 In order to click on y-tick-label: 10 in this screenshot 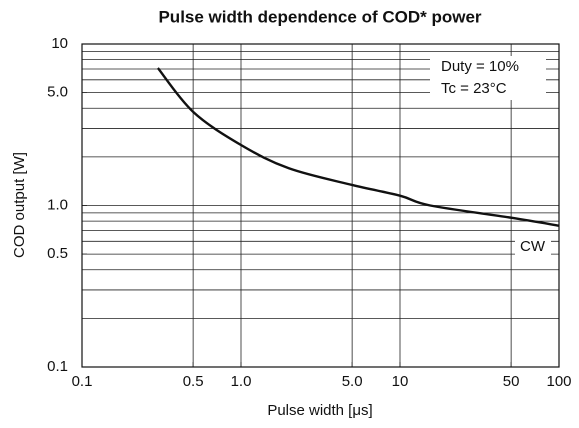, I will do `click(59, 43)`.